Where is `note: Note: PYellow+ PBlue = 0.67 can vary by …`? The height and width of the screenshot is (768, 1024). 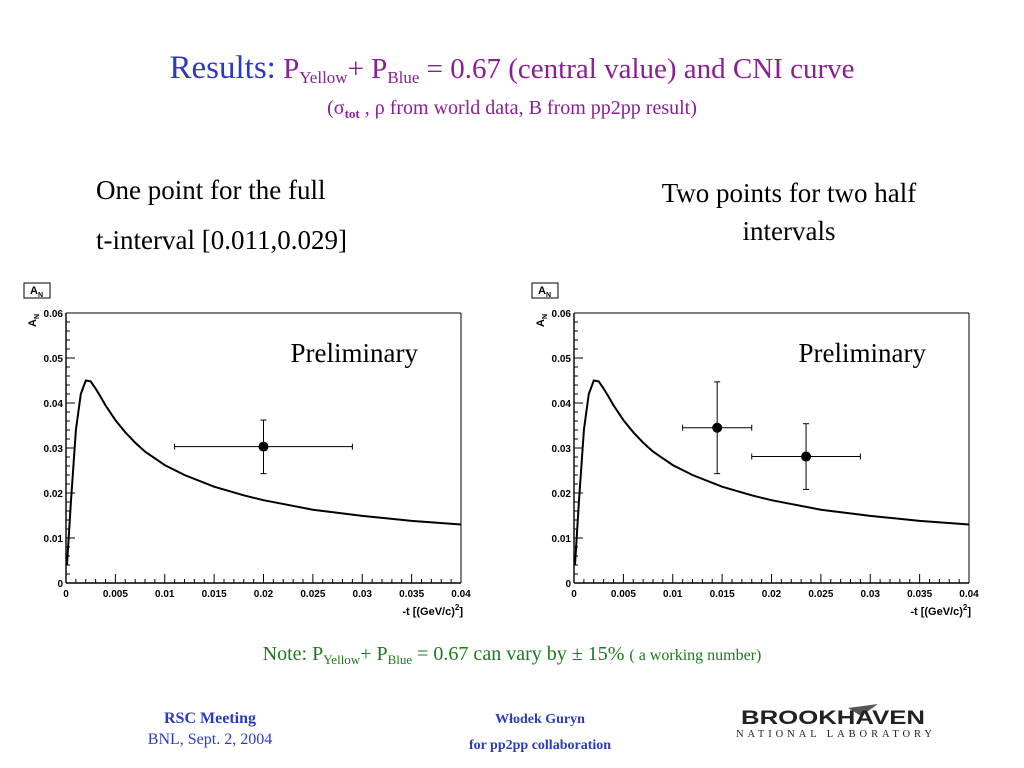 note: Note: PYellow+ PBlue = 0.67 can vary by … is located at coordinates (512, 654).